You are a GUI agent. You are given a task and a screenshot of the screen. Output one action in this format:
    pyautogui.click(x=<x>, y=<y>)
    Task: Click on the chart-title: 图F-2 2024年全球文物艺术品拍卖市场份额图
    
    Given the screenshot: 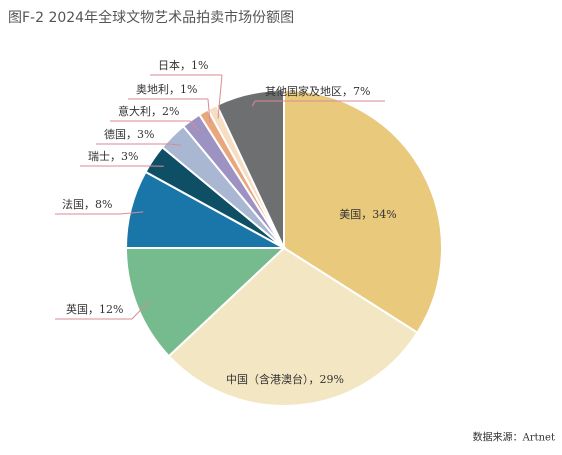 What is the action you would take?
    pyautogui.click(x=151, y=17)
    